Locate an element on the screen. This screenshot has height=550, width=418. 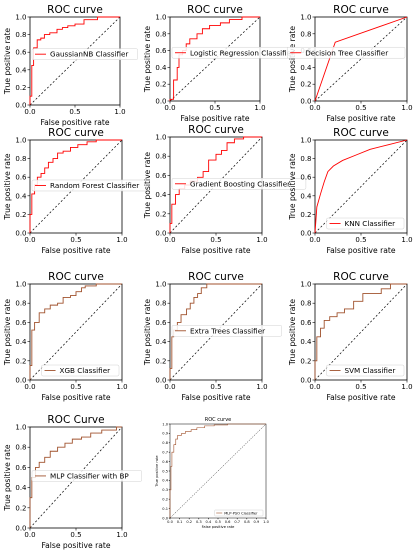
x-tick-label: 0.1 is located at coordinates (180, 522).